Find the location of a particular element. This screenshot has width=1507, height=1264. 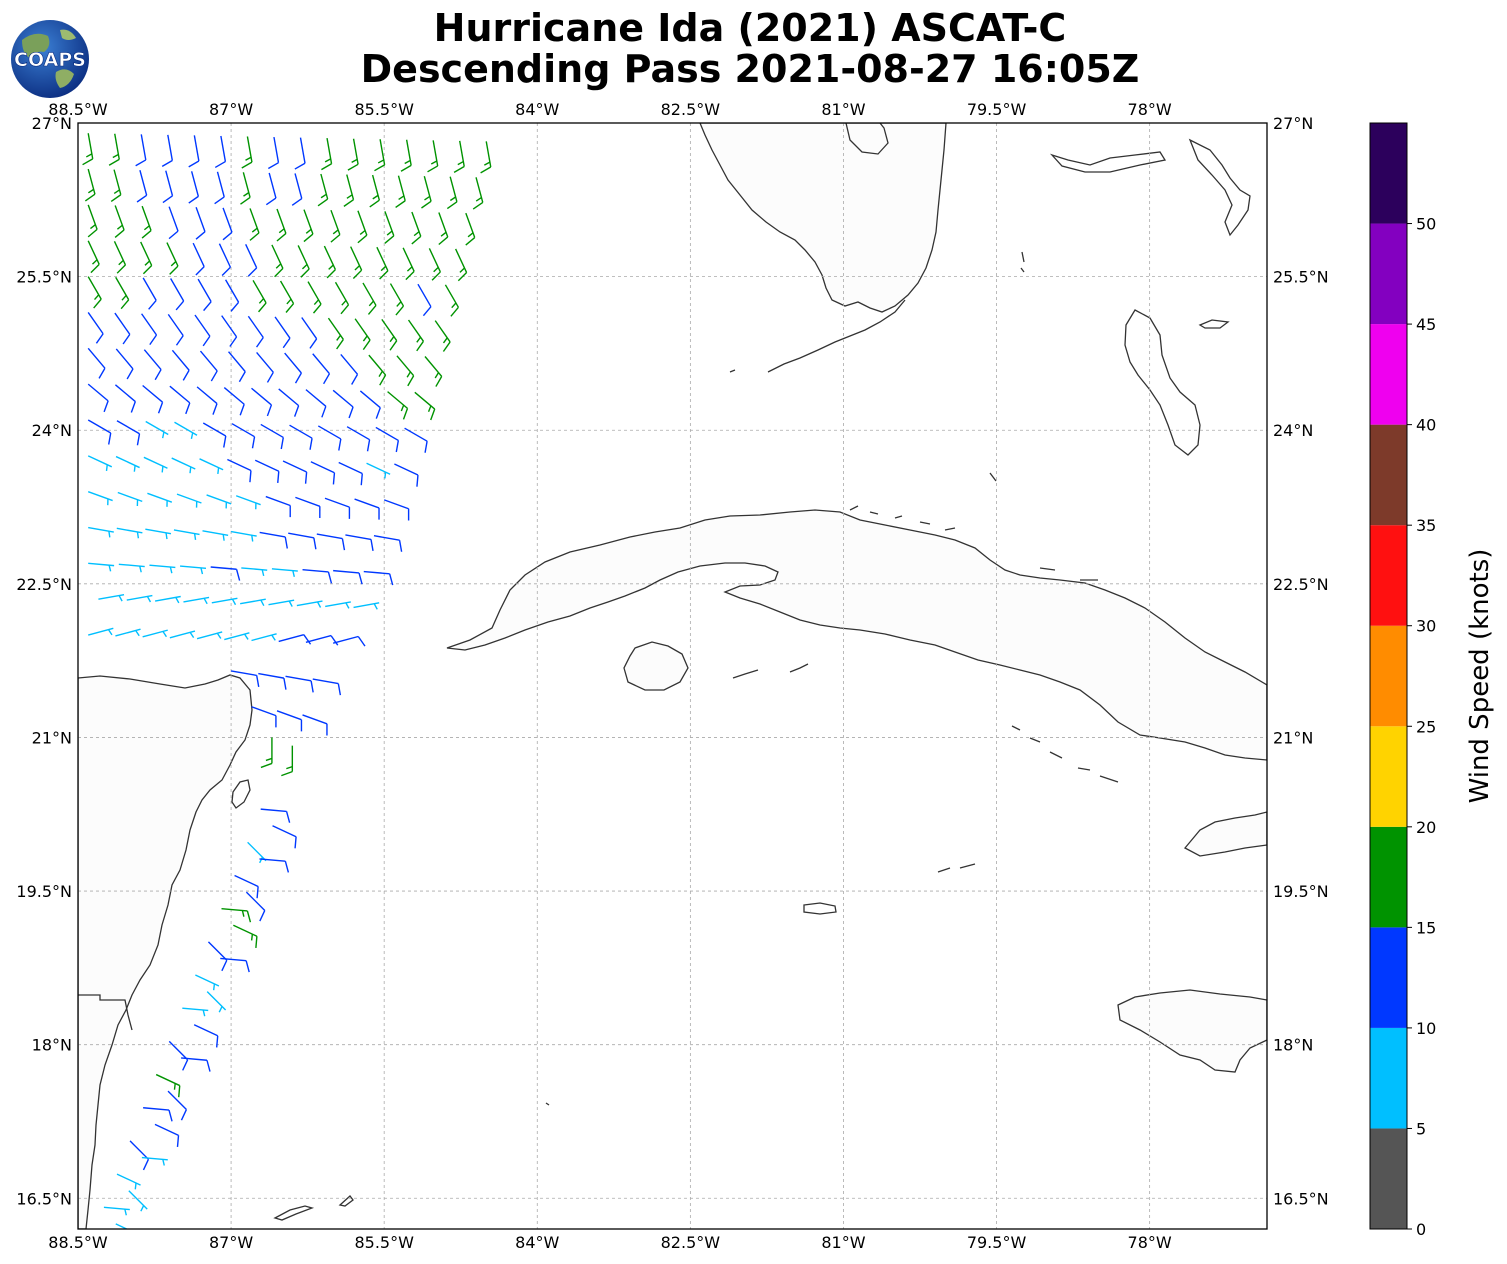

lon-tick-label-top: 82.5°W is located at coordinates (691, 109).